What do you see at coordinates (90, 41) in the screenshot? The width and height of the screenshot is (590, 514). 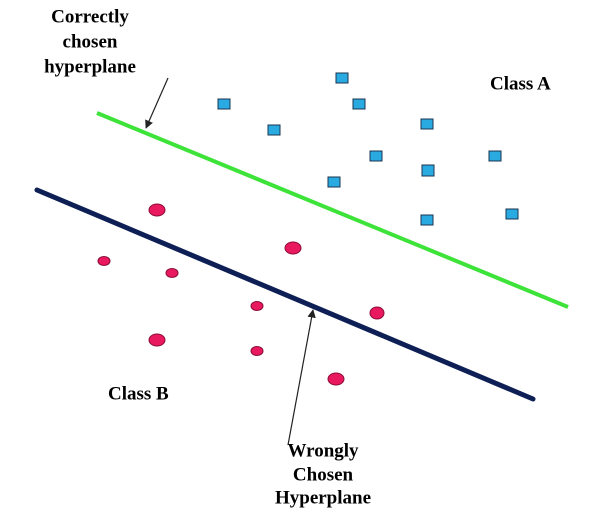 I see `annotation-line: chosen` at bounding box center [90, 41].